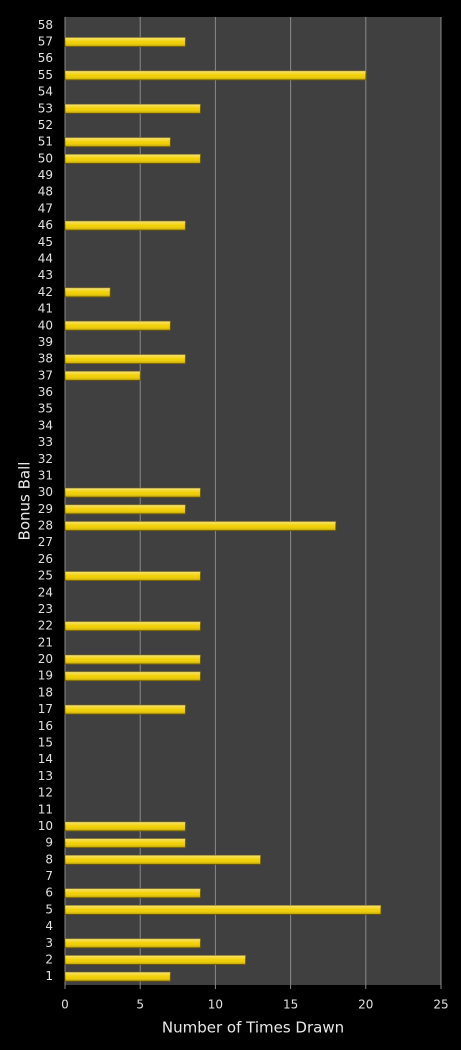 The image size is (461, 1050). I want to click on y-tick-label: 14, so click(45, 759).